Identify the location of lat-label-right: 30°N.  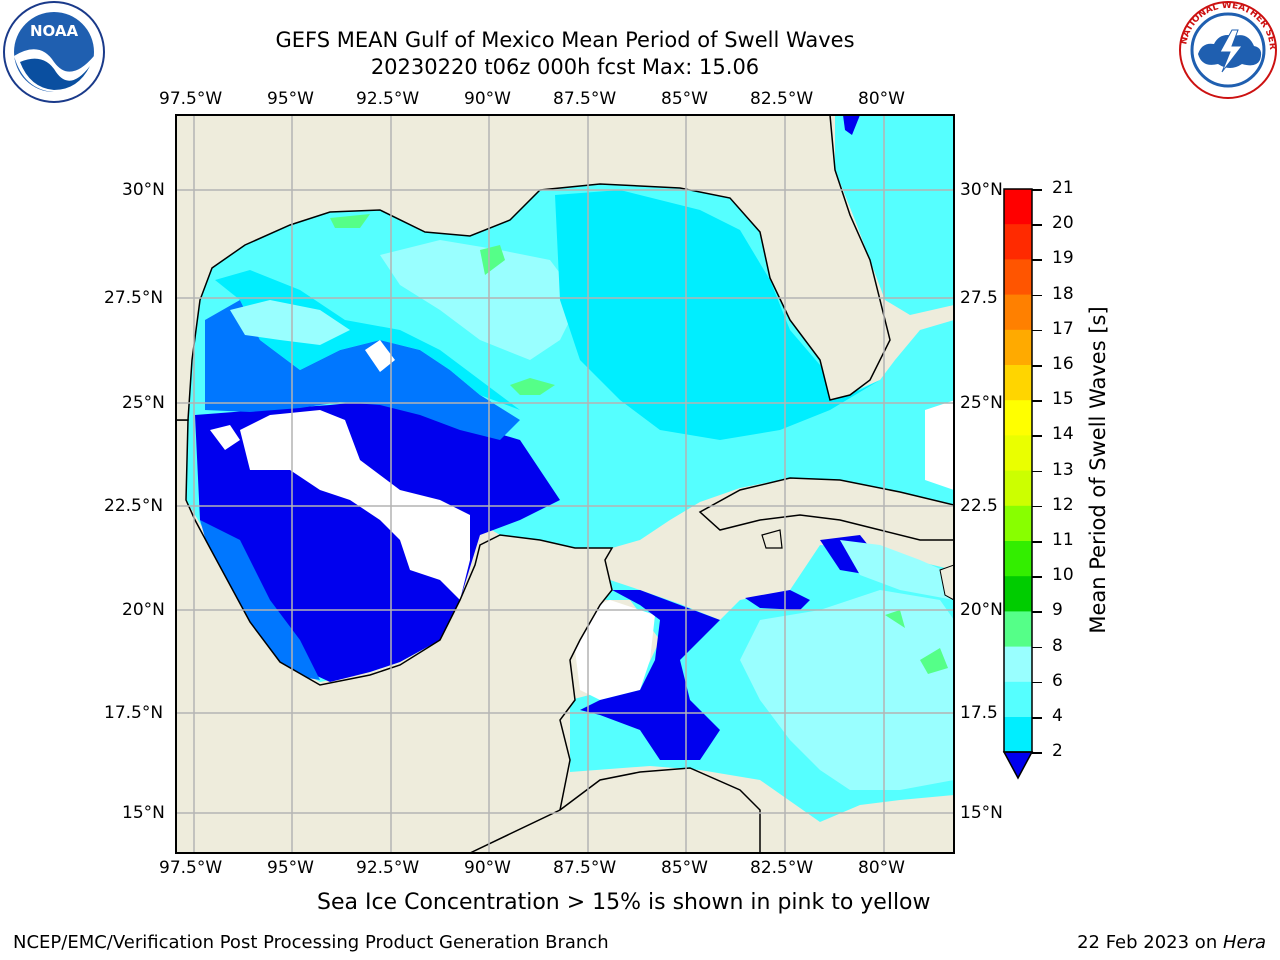
(981, 190).